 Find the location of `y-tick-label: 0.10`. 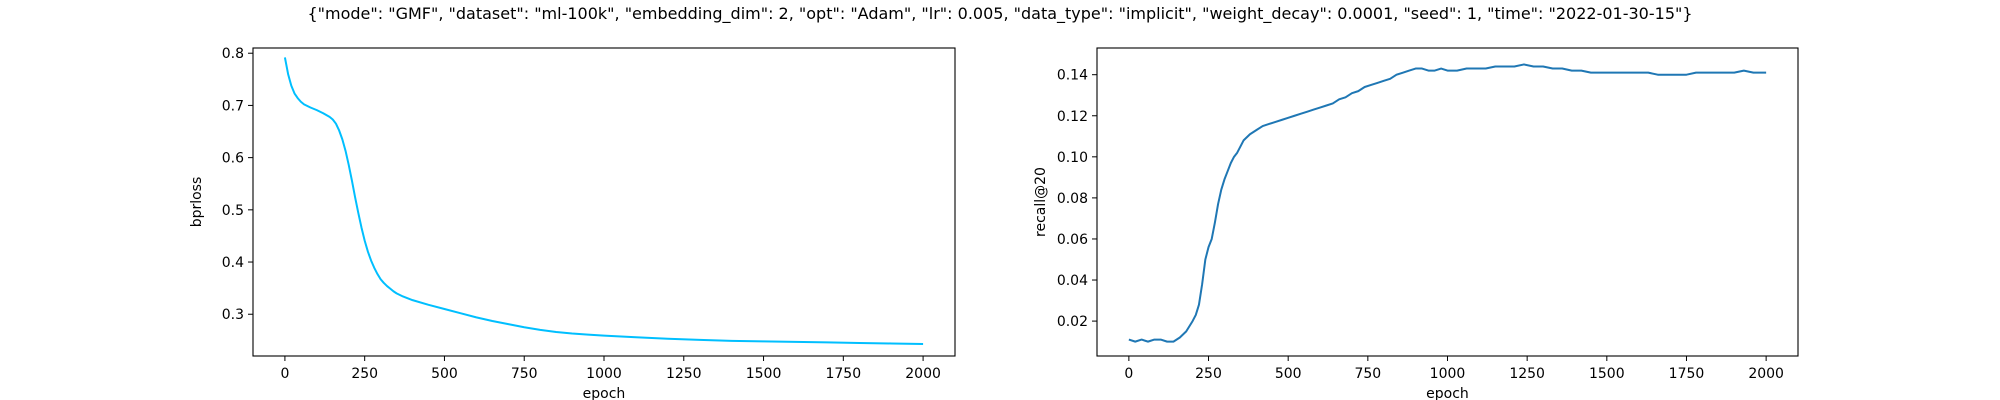

y-tick-label: 0.10 is located at coordinates (1072, 158).